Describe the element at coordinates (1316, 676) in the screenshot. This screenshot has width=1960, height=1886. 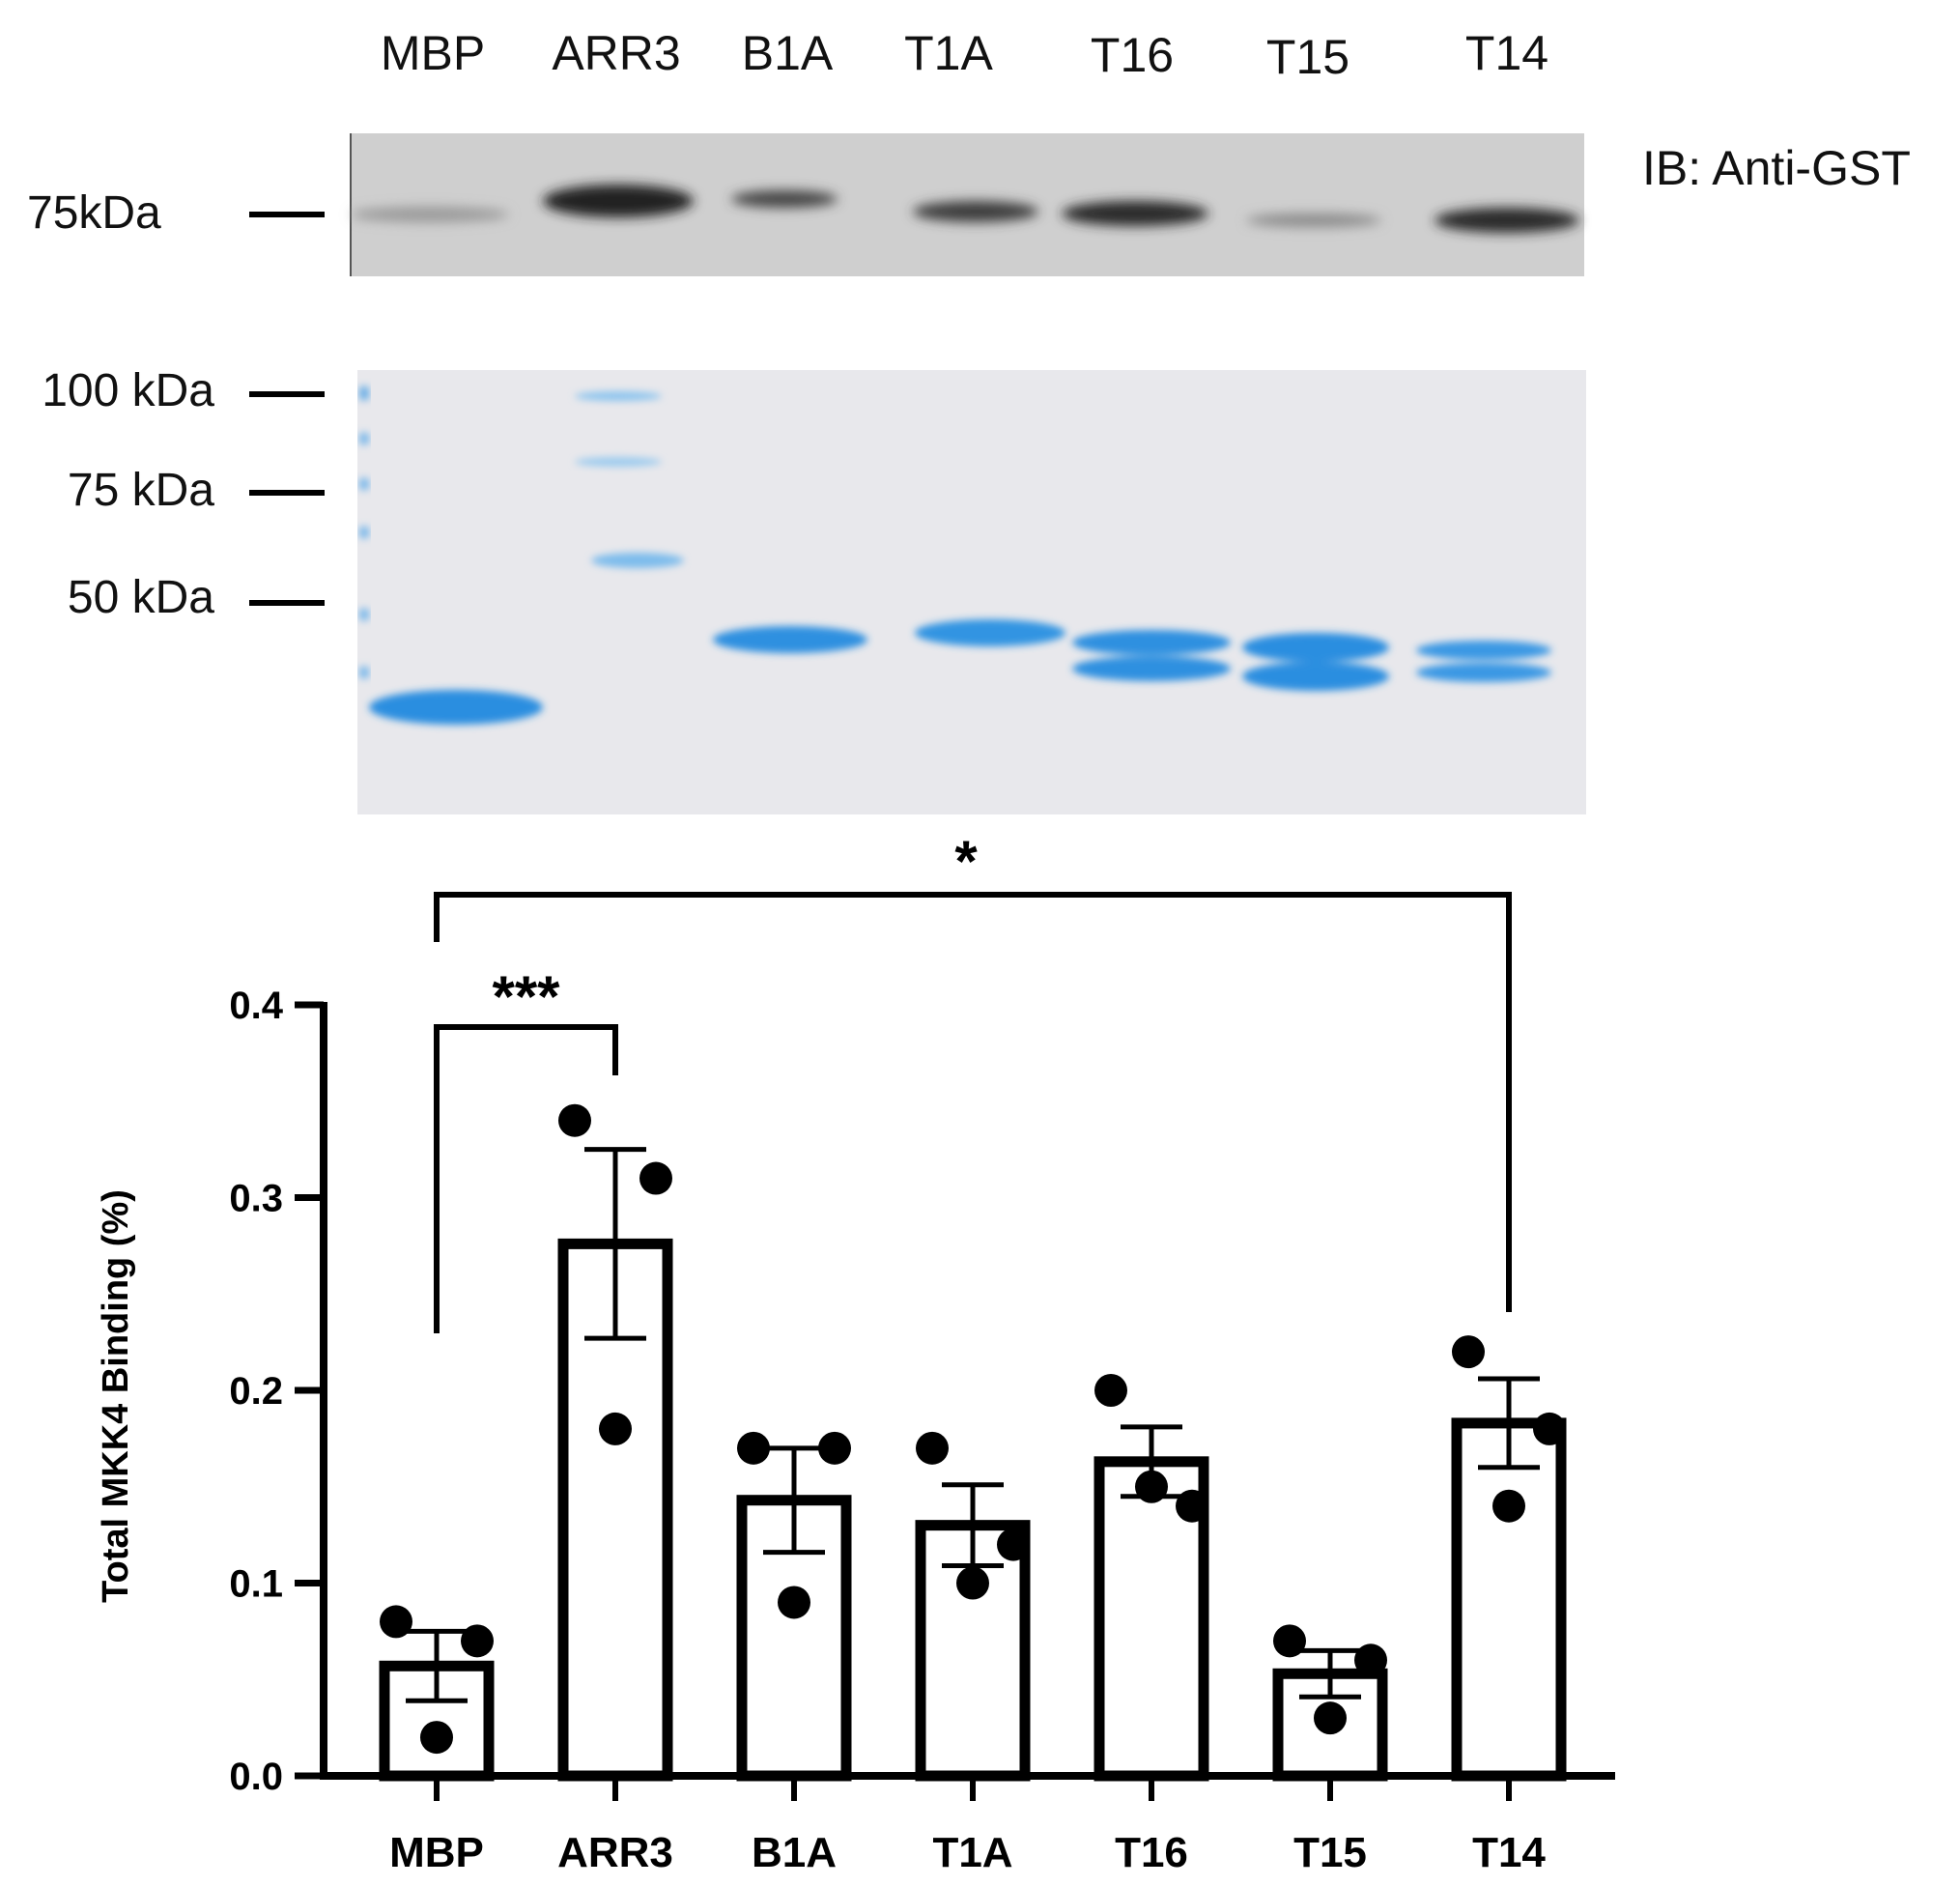
I see `gel-band-t15-lower` at that location.